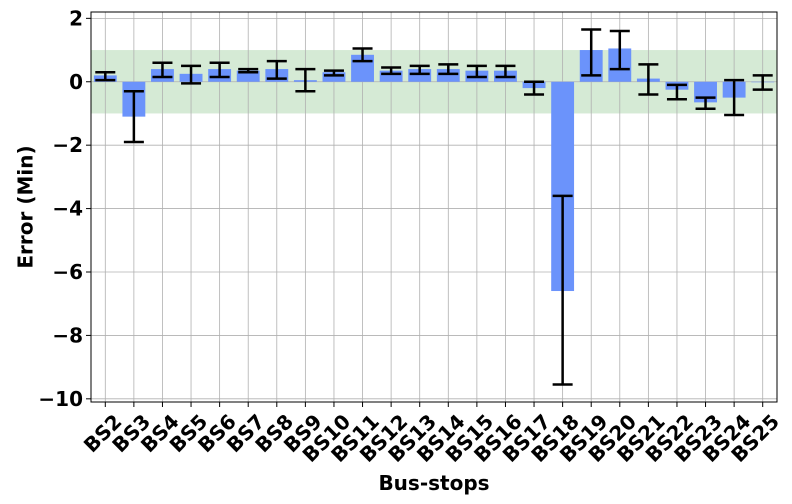 The height and width of the screenshot is (504, 792). What do you see at coordinates (76, 82) in the screenshot?
I see `y-tick-label: 0` at bounding box center [76, 82].